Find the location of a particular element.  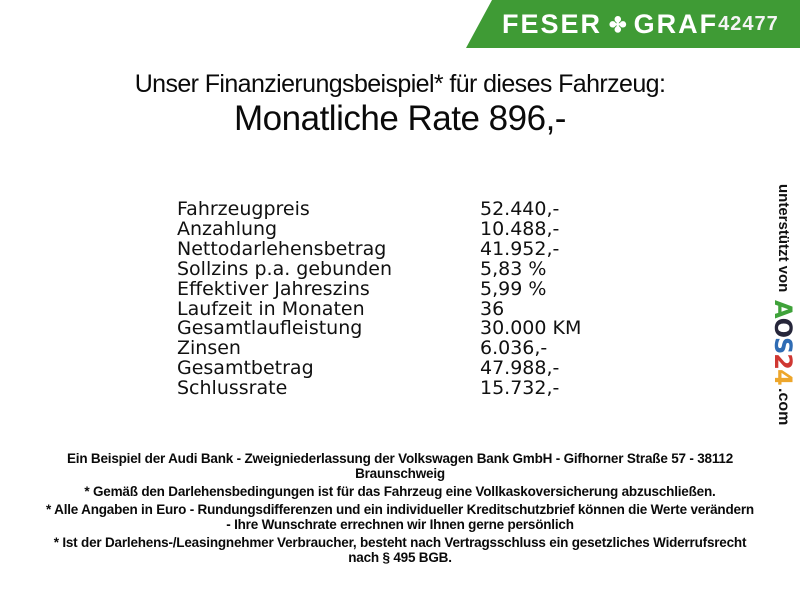

row-label: Anzahlung is located at coordinates (227, 228).